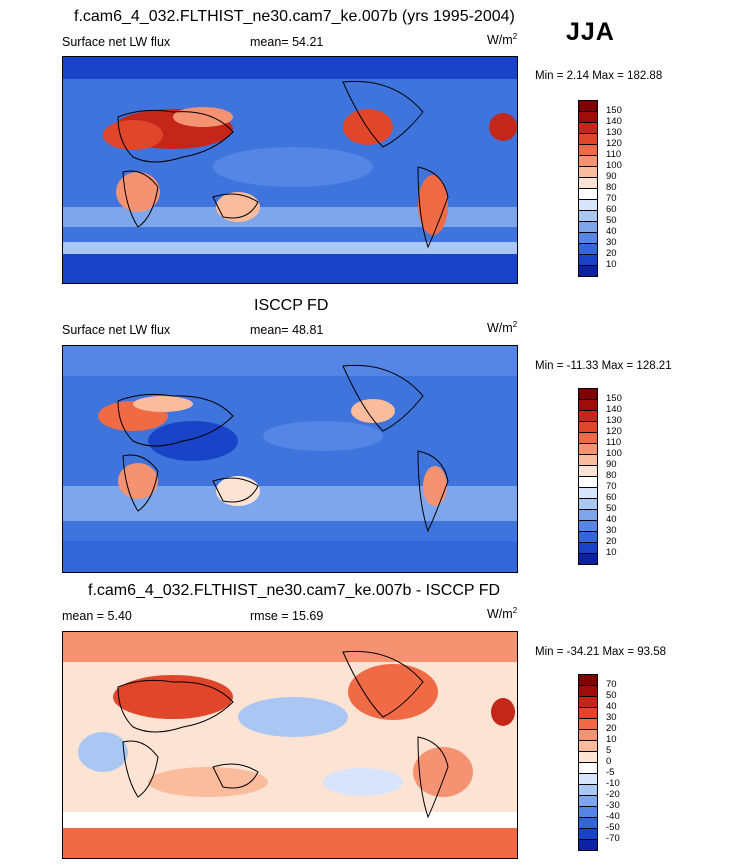 This screenshot has width=732, height=865. I want to click on panel1-mean: mean= 54.21, so click(286, 42).